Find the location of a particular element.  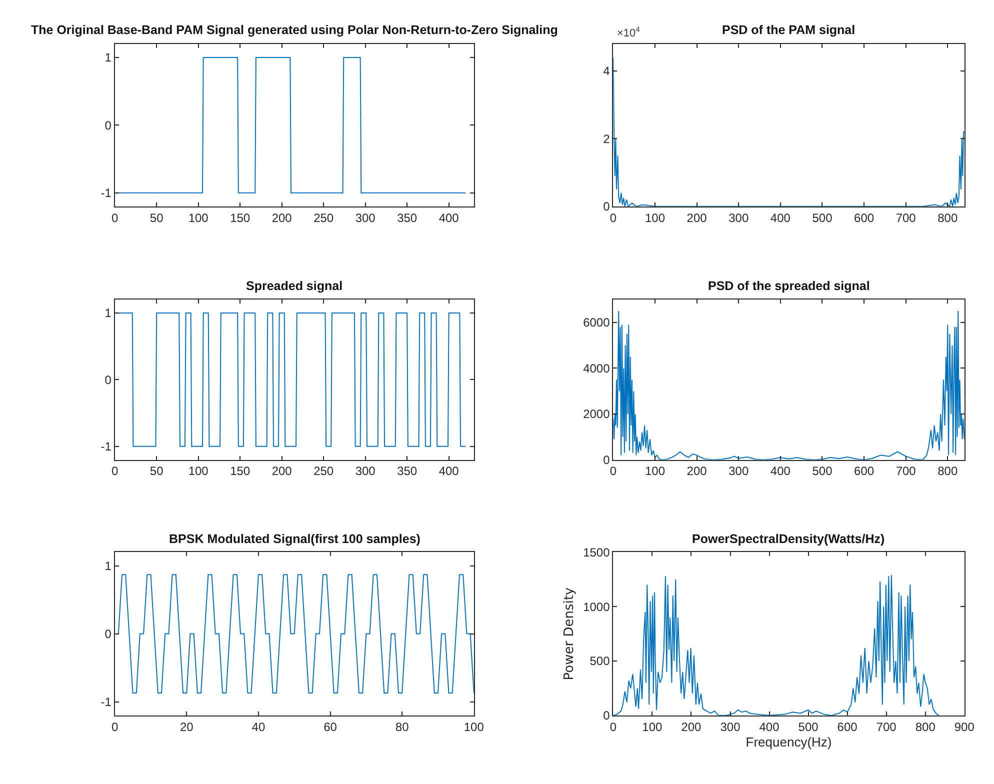

chart-title: PSD of the PAM signal is located at coordinates (789, 30).